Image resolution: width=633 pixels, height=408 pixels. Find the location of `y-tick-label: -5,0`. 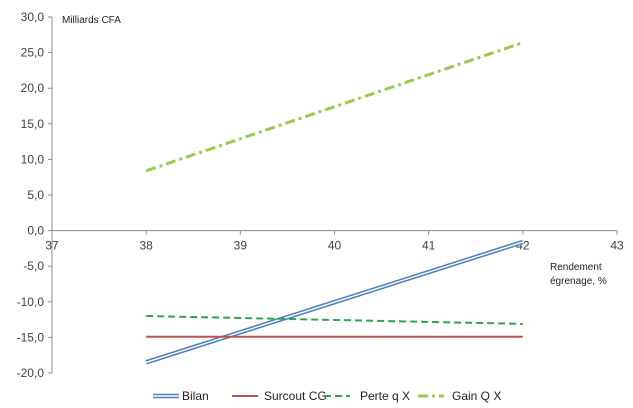

y-tick-label: -5,0 is located at coordinates (33, 266).